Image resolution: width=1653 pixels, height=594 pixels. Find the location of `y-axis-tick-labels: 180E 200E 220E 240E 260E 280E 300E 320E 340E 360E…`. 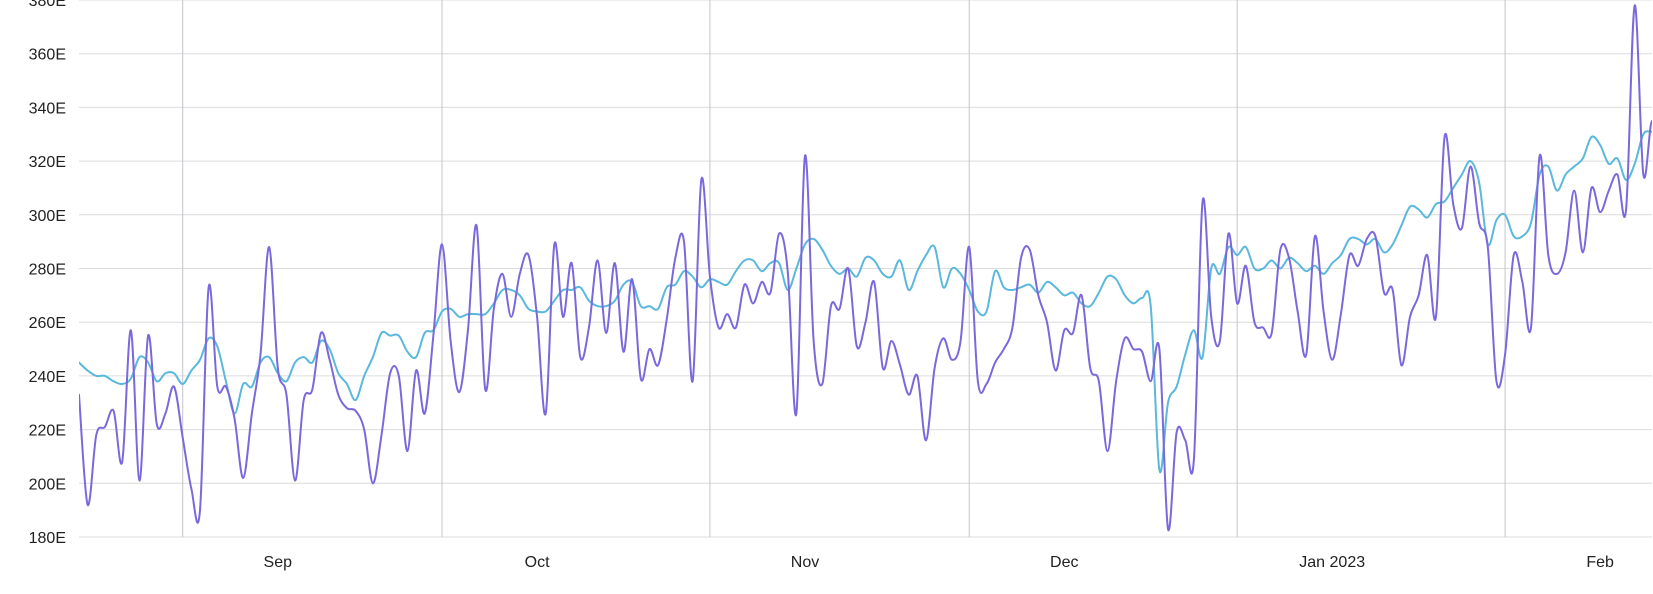

y-axis-tick-labels: 180E 200E 220E 240E 260E 280E 300E 320E 340E 360E… is located at coordinates (47, 273).